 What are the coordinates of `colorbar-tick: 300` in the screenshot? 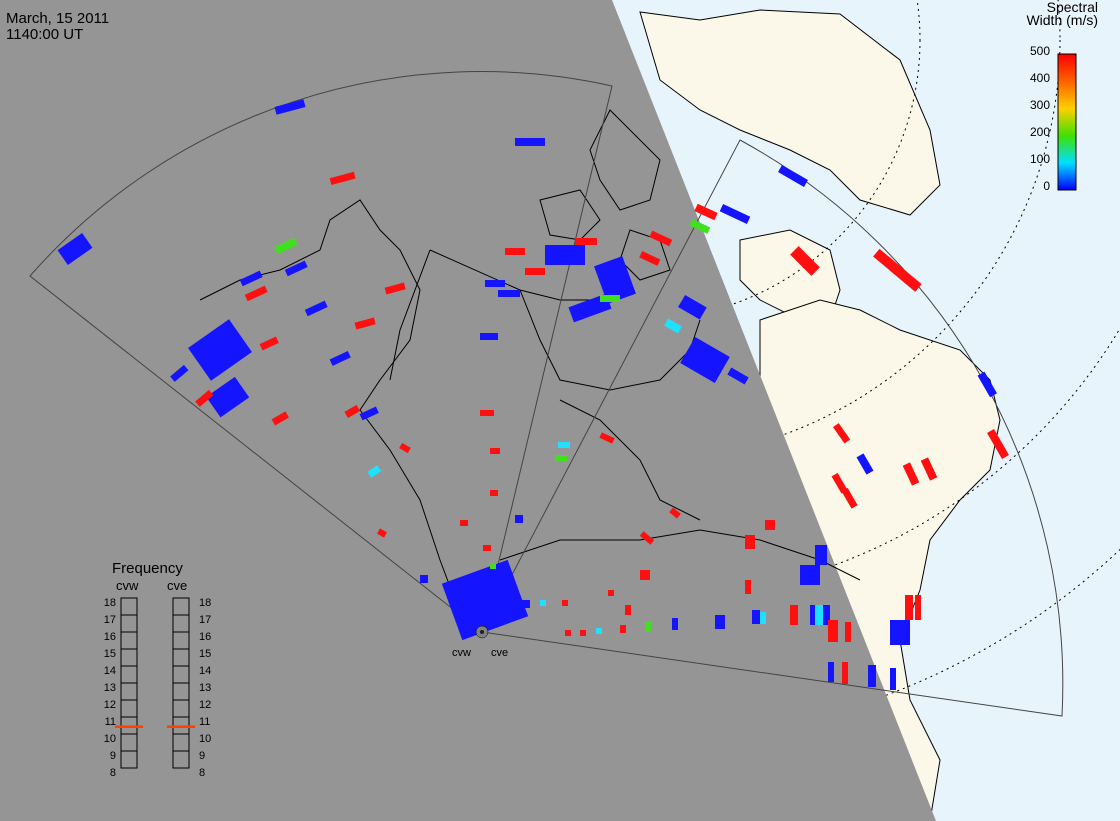 It's located at (1039, 105).